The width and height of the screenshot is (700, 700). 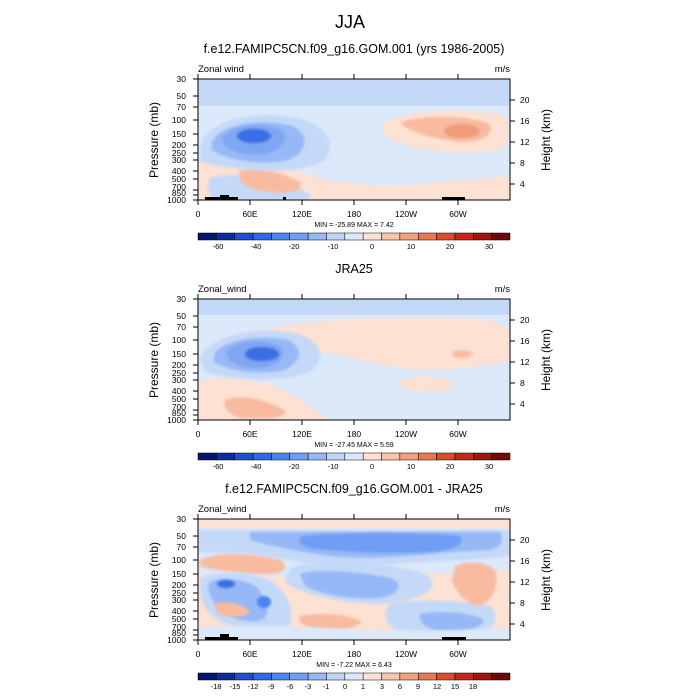 What do you see at coordinates (335, 637) in the screenshot?
I see `topography` at bounding box center [335, 637].